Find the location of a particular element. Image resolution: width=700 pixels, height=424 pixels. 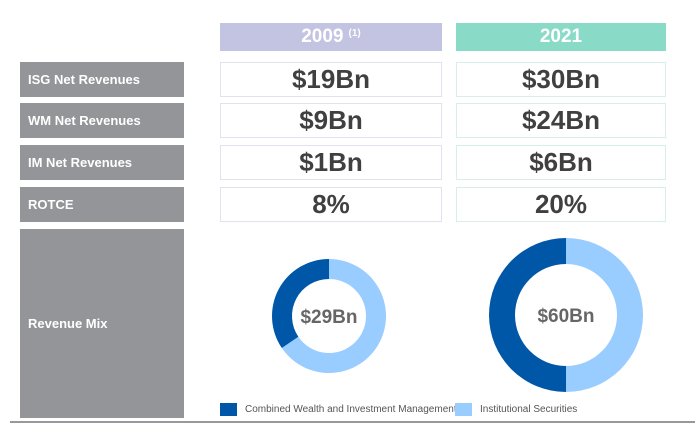

header-2009-year: 2009 is located at coordinates (322, 36).